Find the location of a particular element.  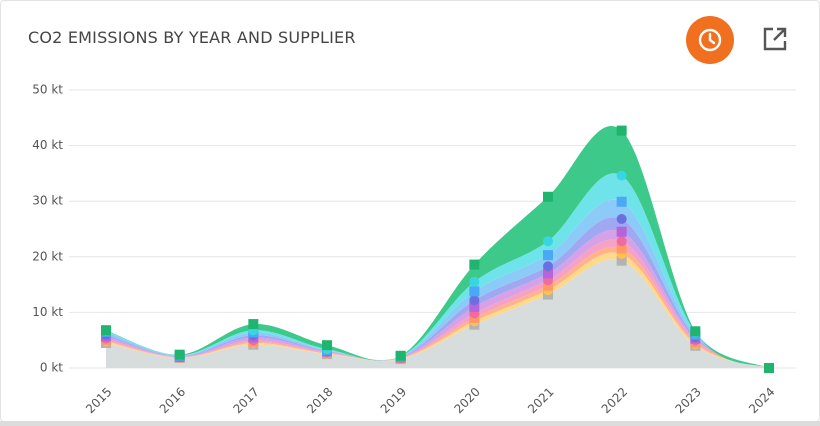

x-tick-label: 2023 is located at coordinates (687, 400).